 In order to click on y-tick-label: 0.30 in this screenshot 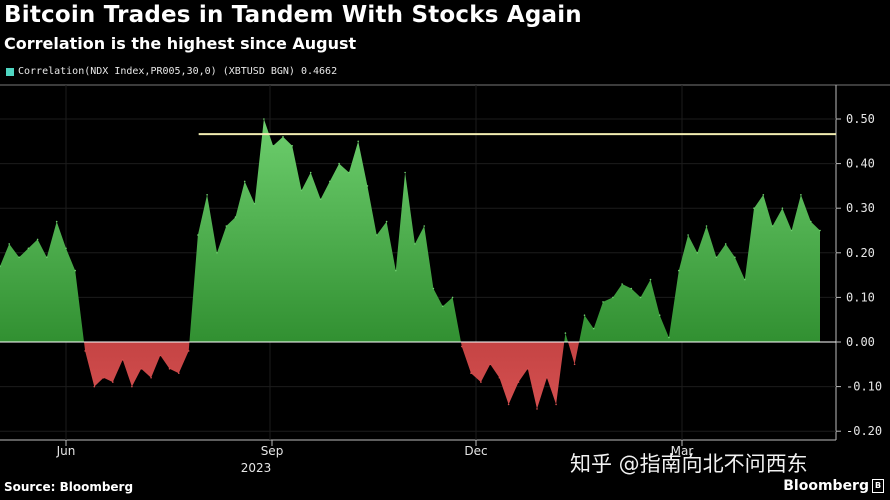, I will do `click(860, 208)`.